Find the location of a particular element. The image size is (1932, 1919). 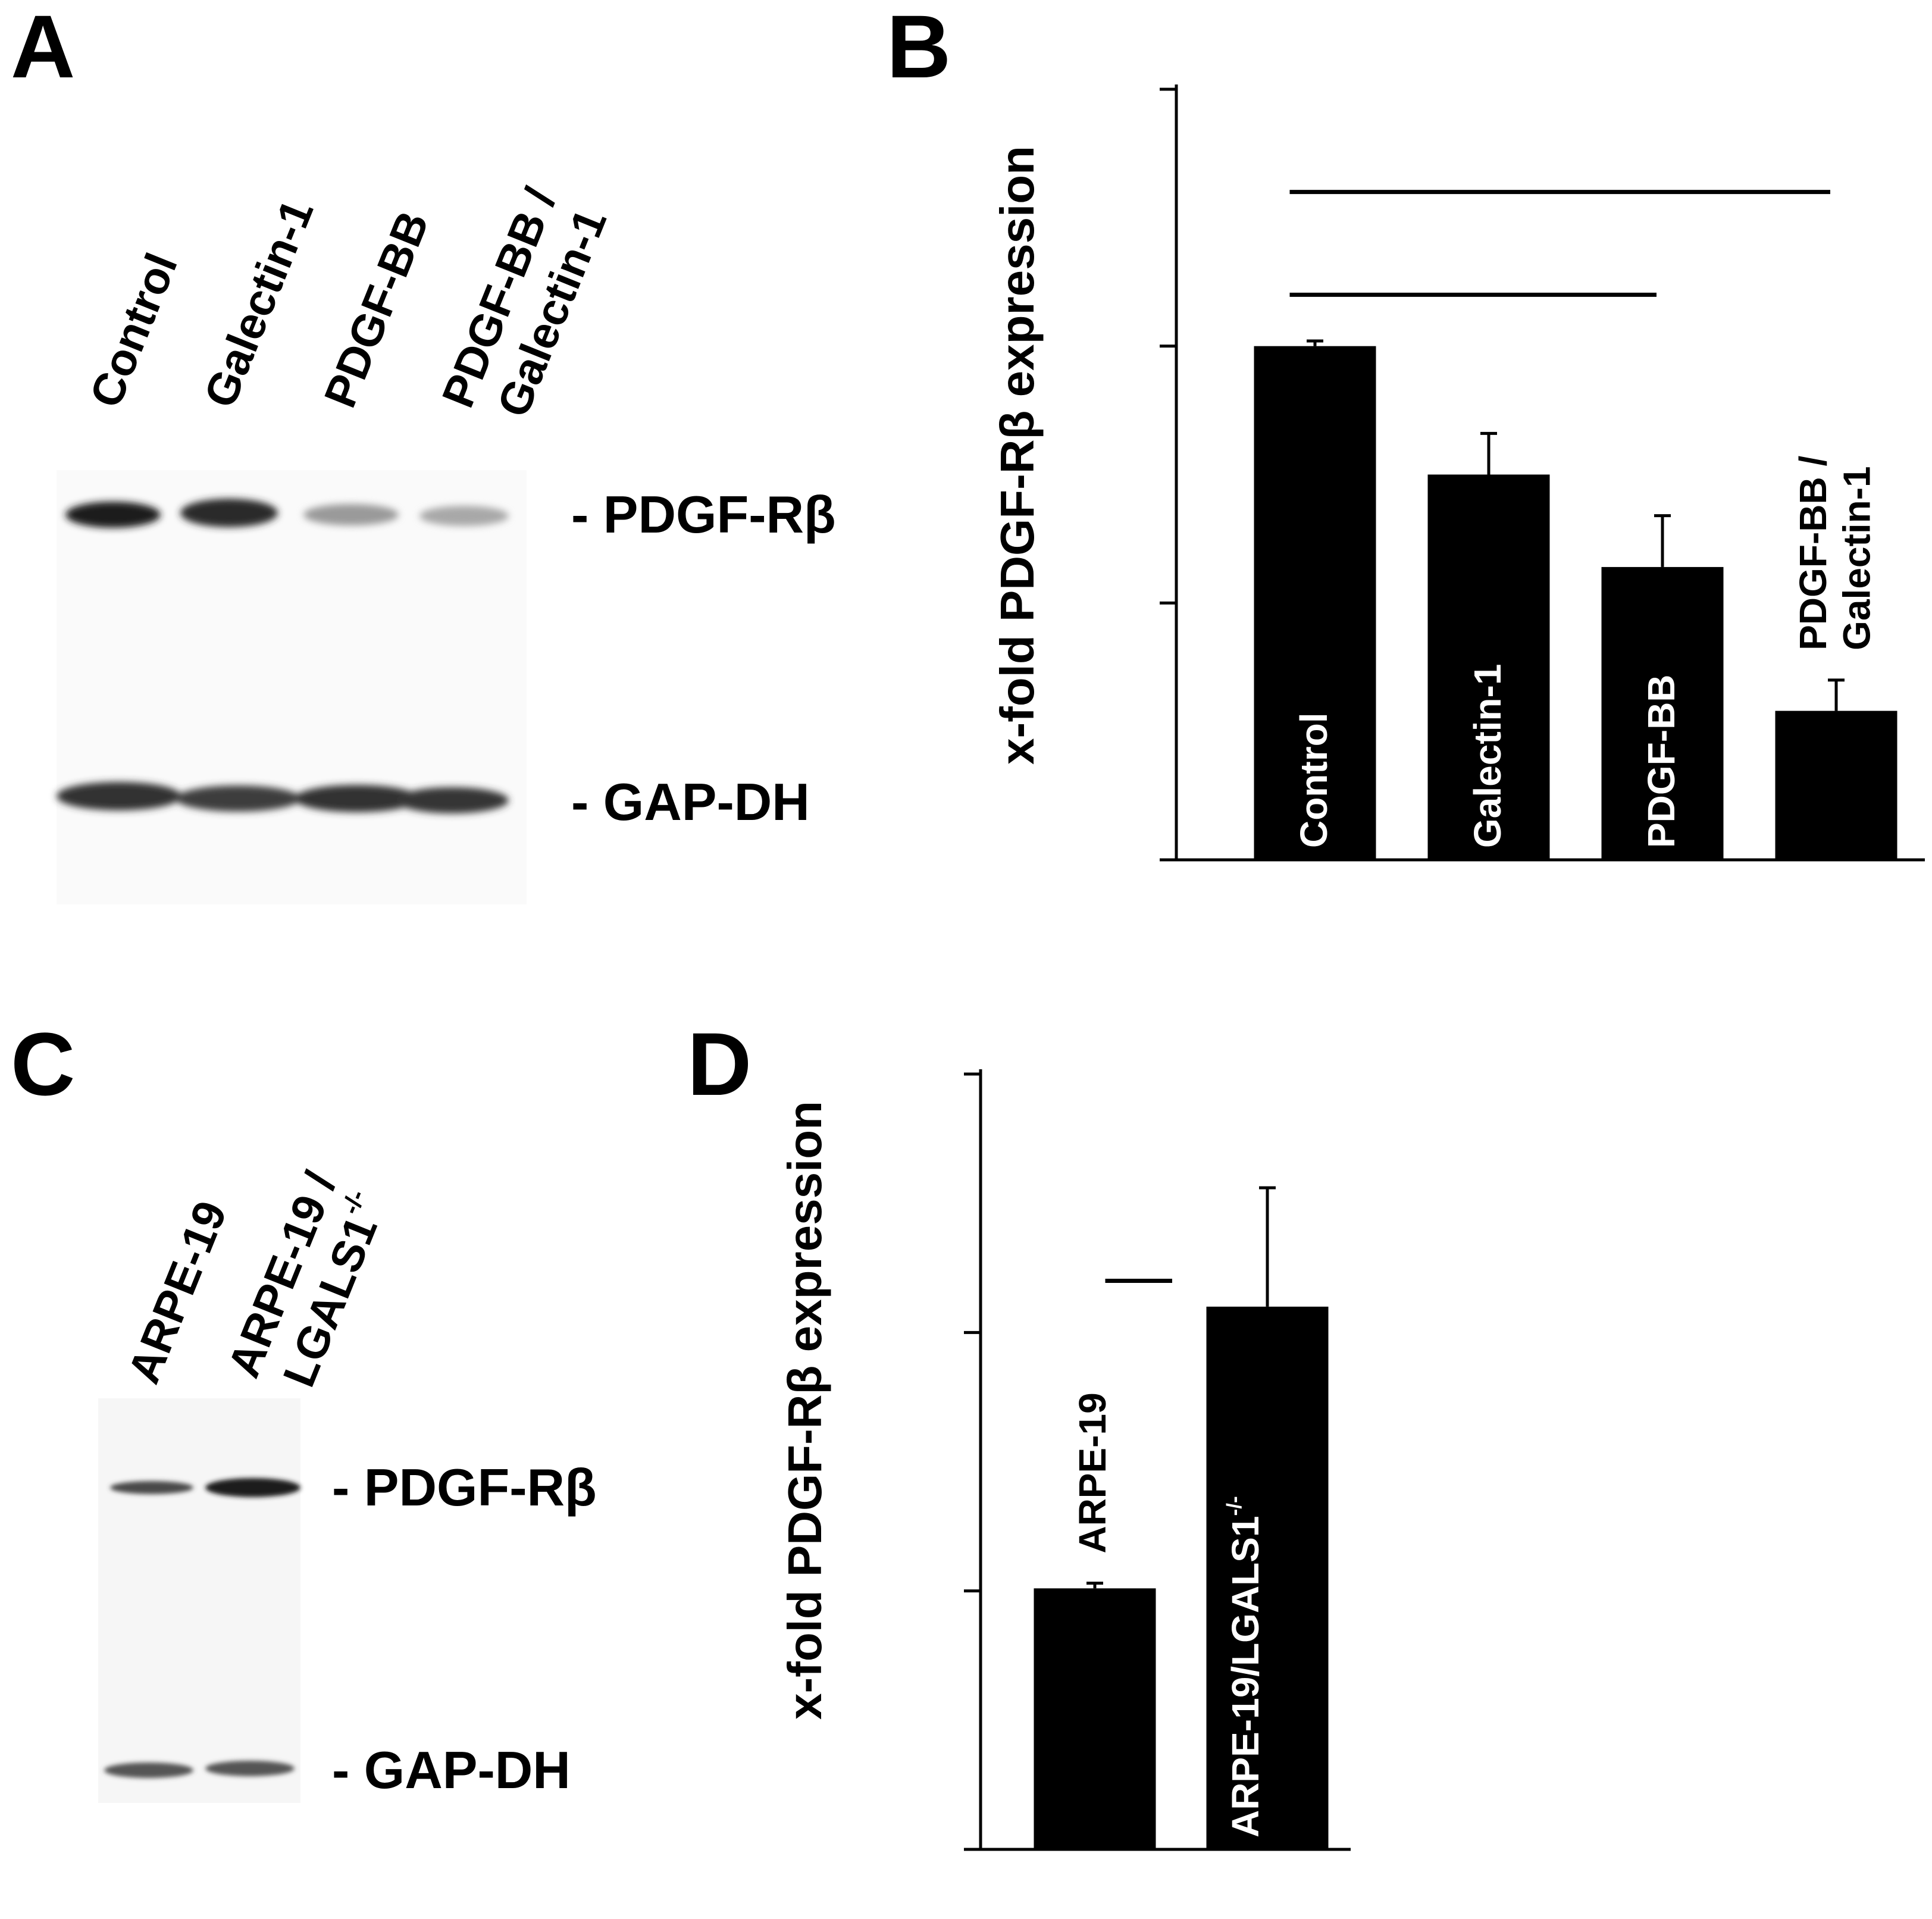

chart-b-bar-label: PDGF-BB is located at coordinates (1662, 761).